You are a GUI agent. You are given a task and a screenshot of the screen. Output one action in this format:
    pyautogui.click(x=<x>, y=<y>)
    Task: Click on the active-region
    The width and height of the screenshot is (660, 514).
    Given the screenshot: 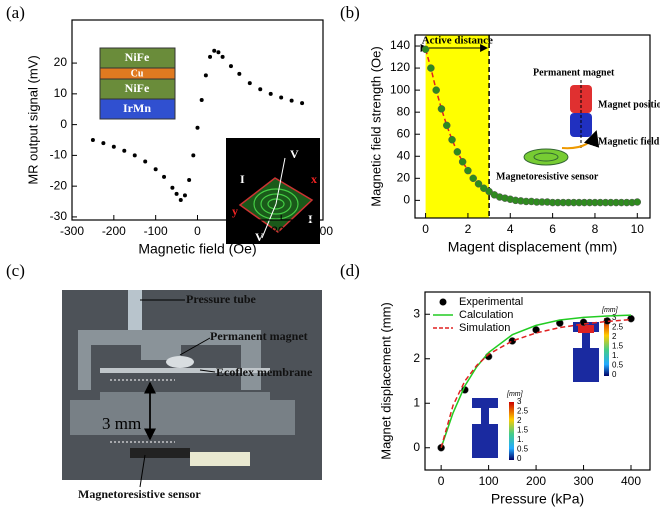 What is the action you would take?
    pyautogui.click(x=457, y=126)
    